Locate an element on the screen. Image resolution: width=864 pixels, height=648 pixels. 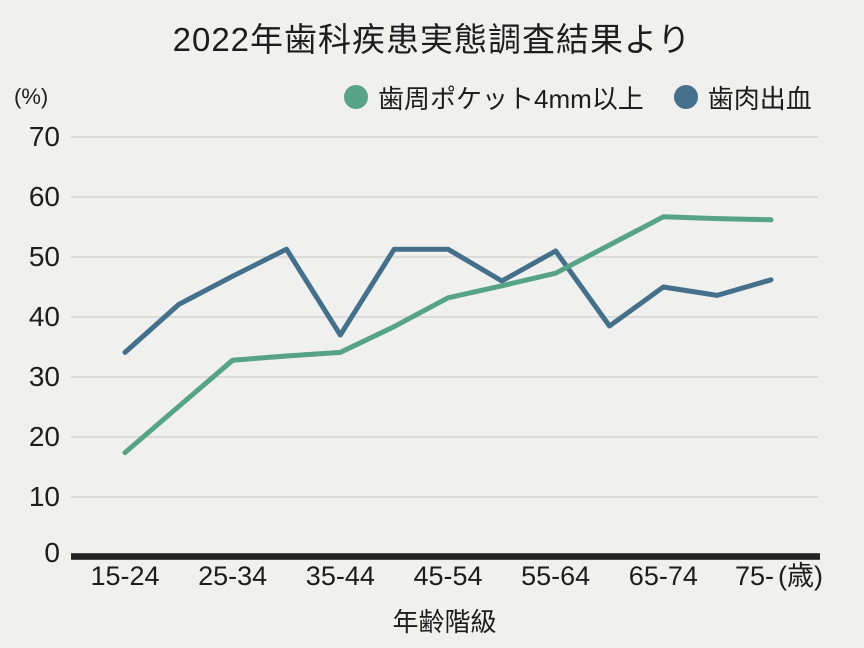
y-tick-label-10: 10 is located at coordinates (44, 496).